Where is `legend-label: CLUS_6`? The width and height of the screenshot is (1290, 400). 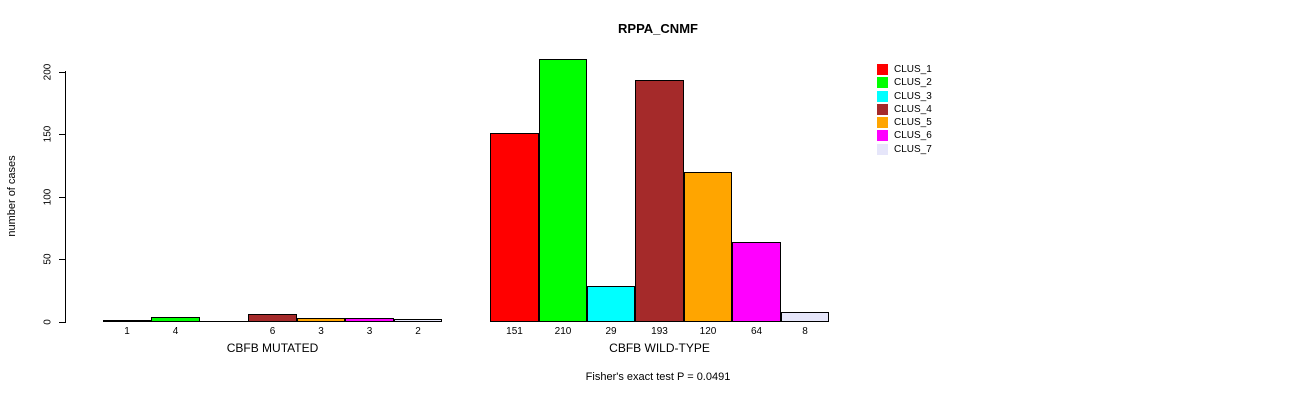
legend-label: CLUS_6 is located at coordinates (913, 136).